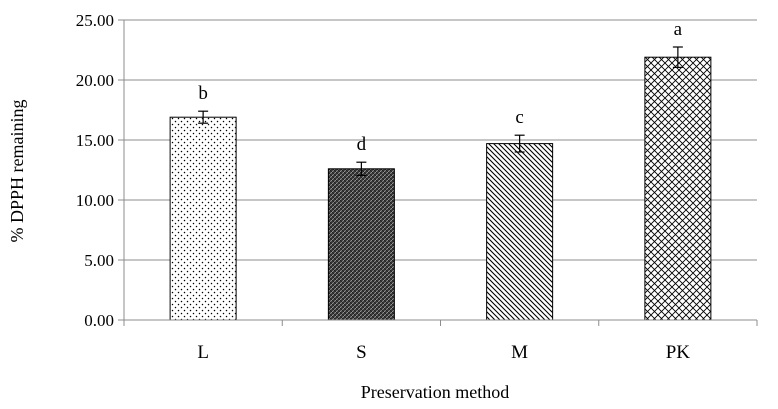  What do you see at coordinates (519, 352) in the screenshot?
I see `category-label: M` at bounding box center [519, 352].